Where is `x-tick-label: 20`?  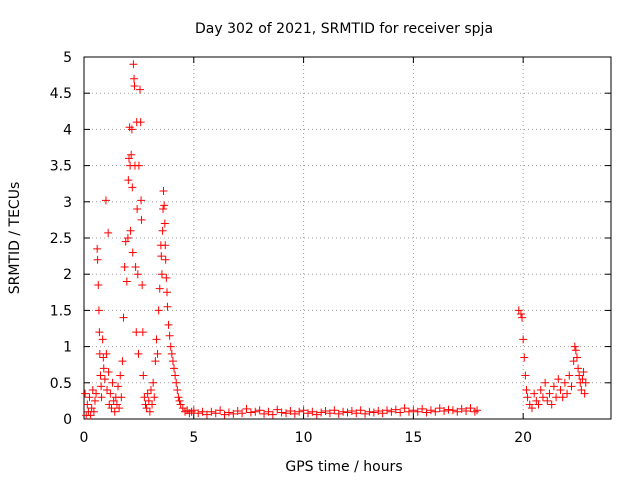 x-tick-label: 20 is located at coordinates (523, 438).